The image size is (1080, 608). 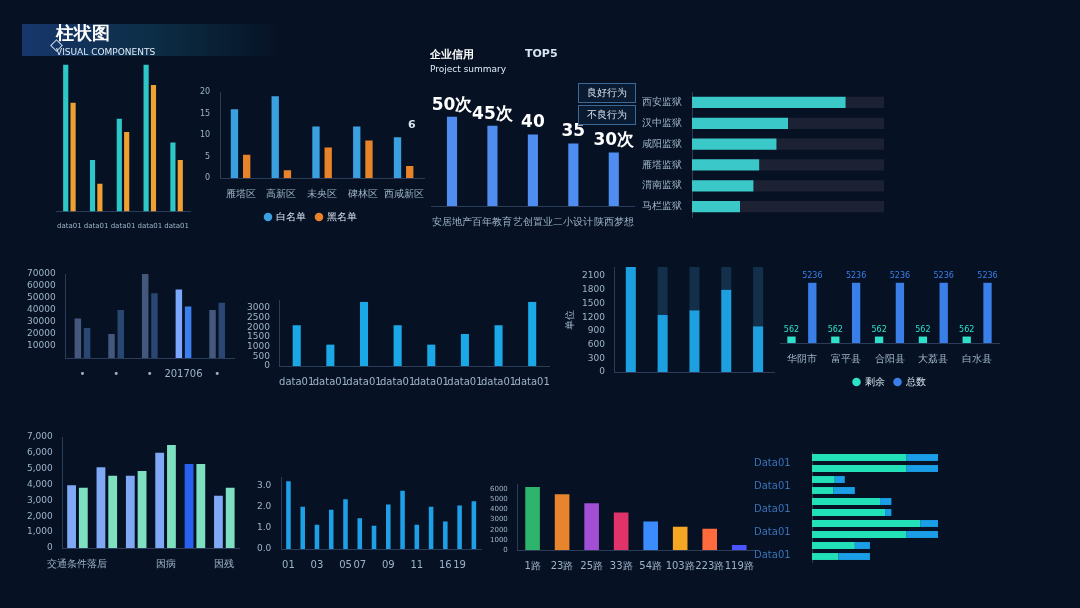 I want to click on data-label: 40, so click(x=533, y=121).